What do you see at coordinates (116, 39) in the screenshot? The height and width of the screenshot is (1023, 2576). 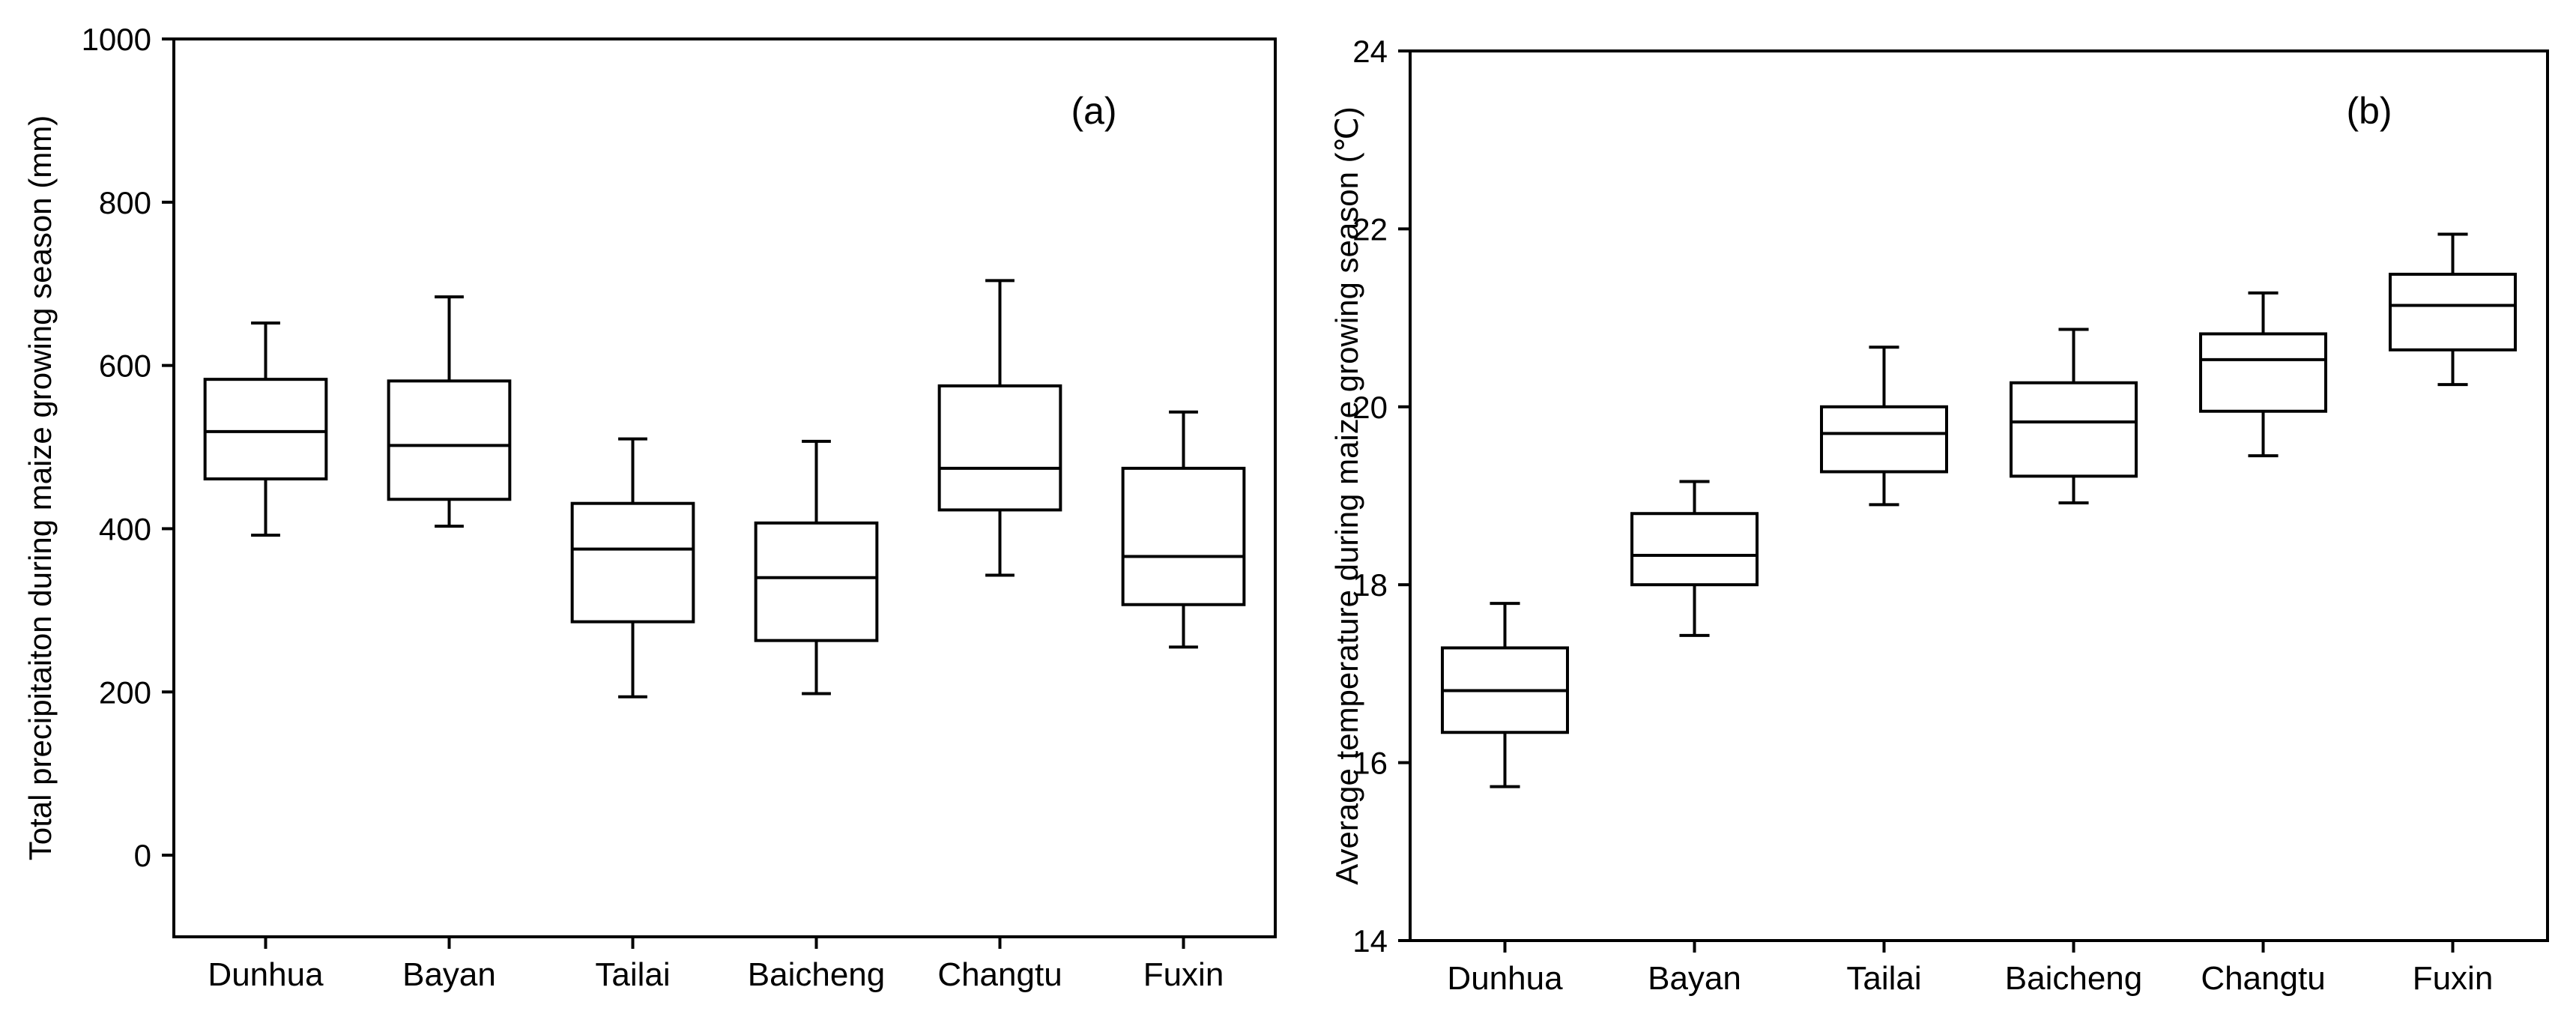 I see `y-tick-label: 1000` at bounding box center [116, 39].